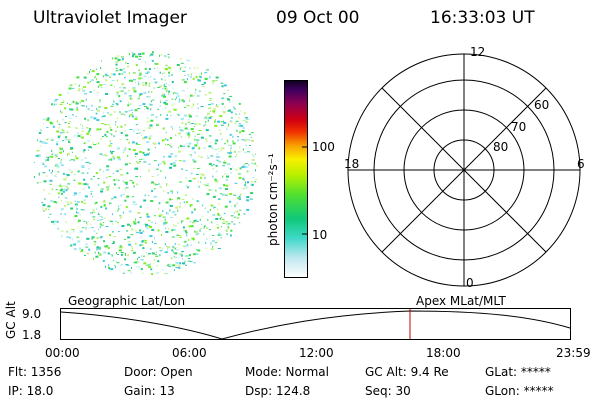 The height and width of the screenshot is (400, 600). I want to click on mlt-label-18: 18, so click(352, 164).